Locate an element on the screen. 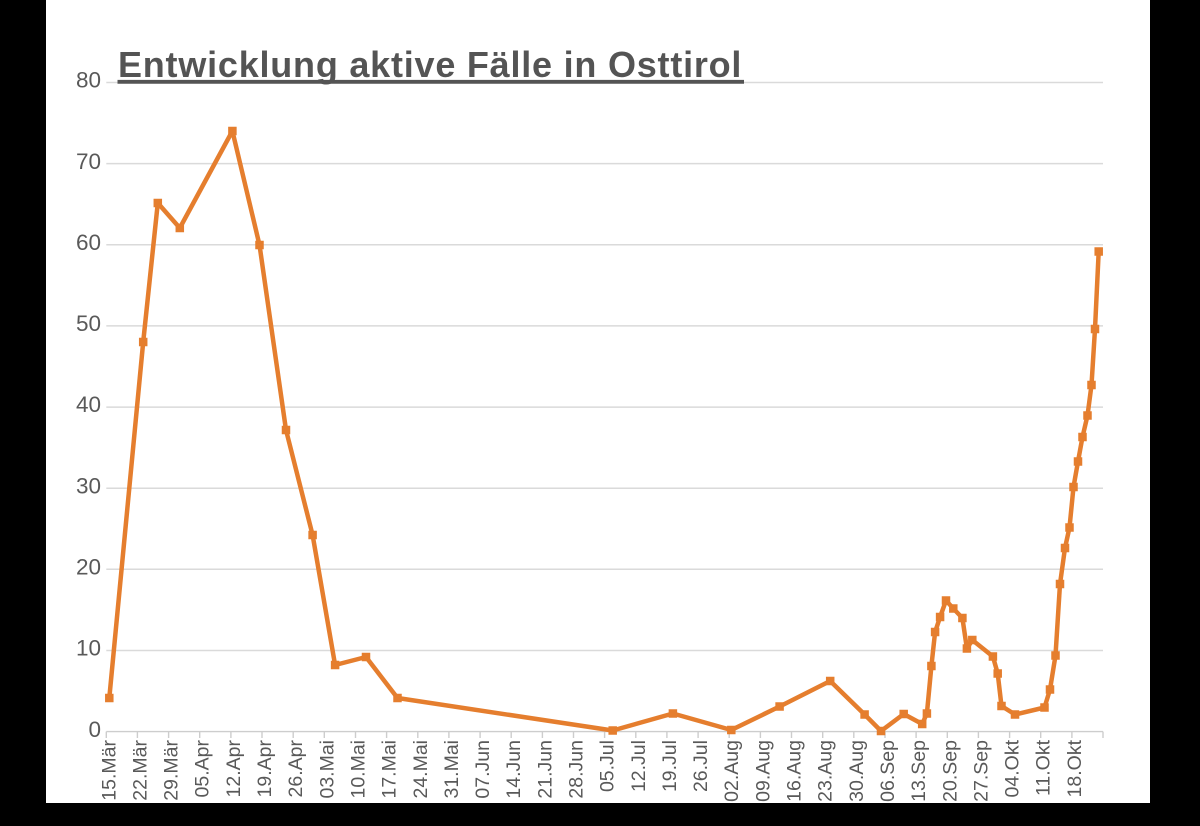 The image size is (1200, 826). svg-text: 05.Apr is located at coordinates (203, 768).